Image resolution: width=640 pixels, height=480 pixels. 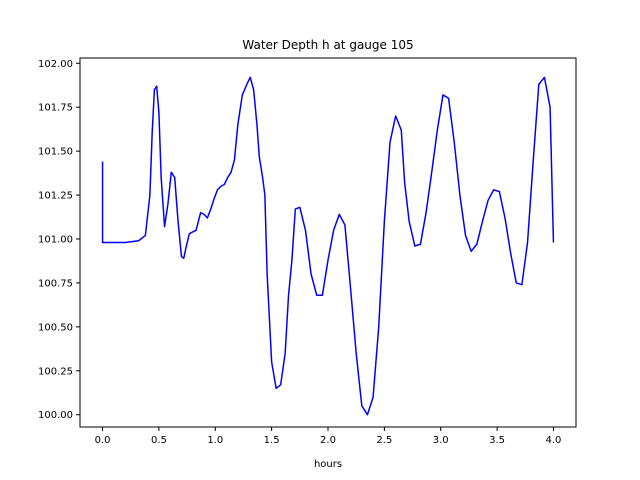 I want to click on y-tick-label: 101.00, so click(x=55, y=239).